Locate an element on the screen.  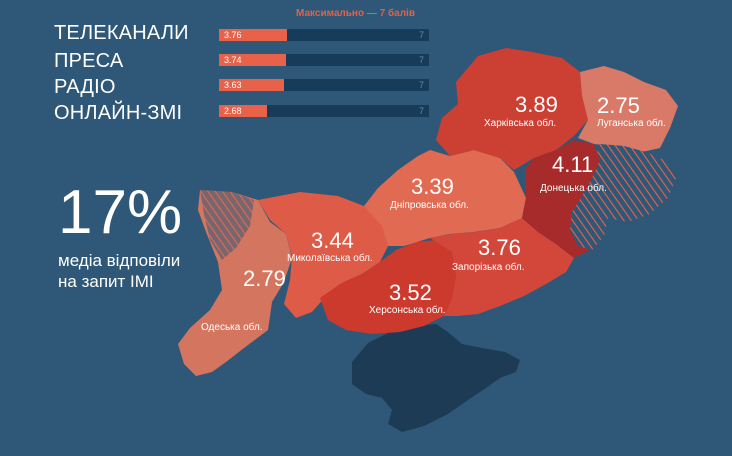
luhansk-hatch-area is located at coordinates (629, 183).